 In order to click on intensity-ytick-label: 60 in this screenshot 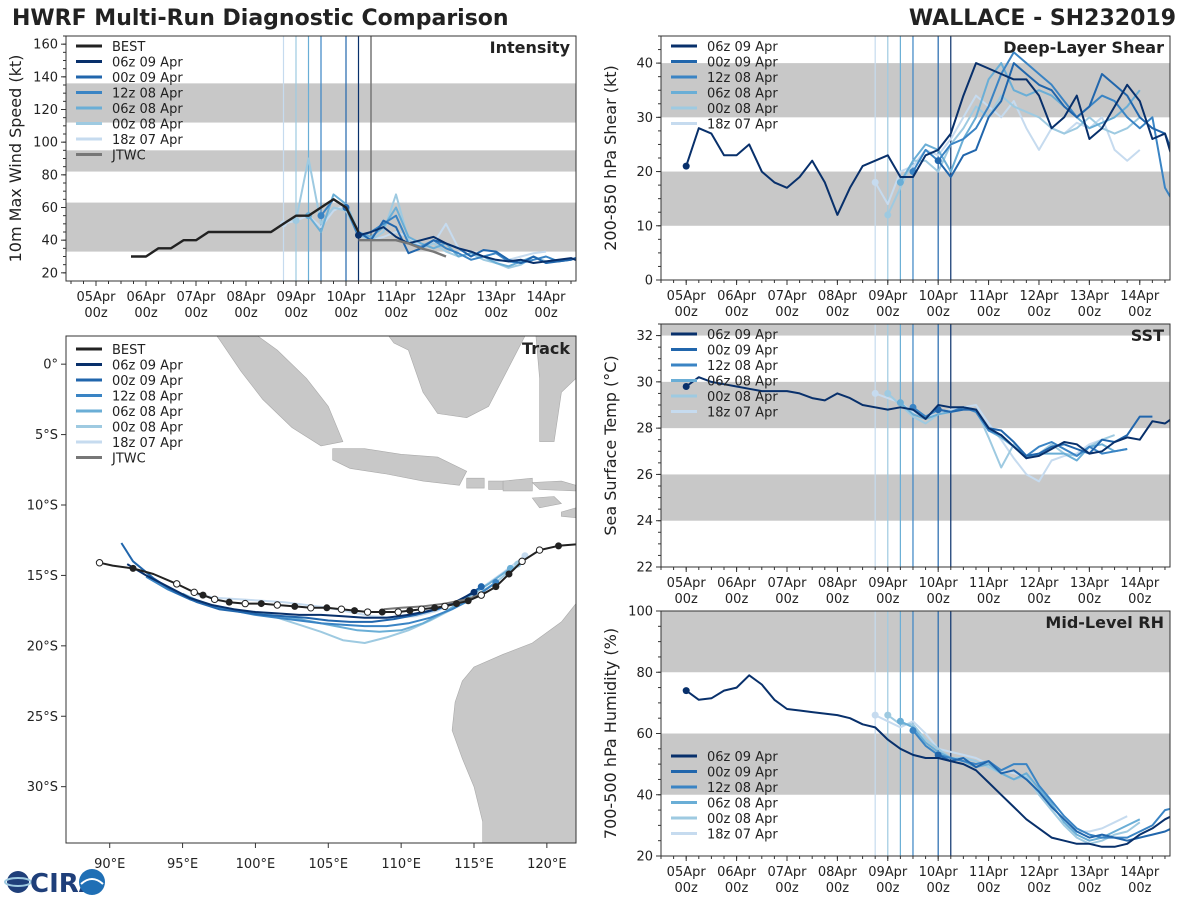, I will do `click(49, 208)`.